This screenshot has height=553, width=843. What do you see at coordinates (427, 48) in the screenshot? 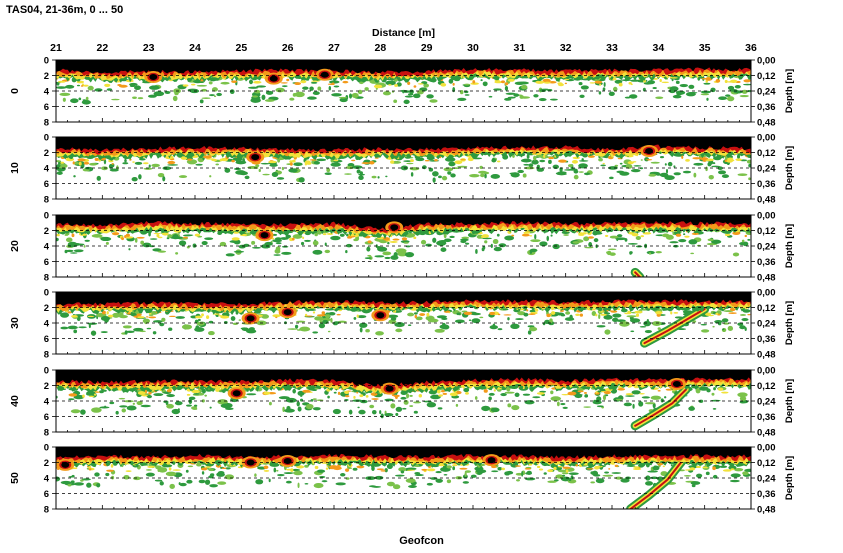
I see `x-tick-label: 29` at bounding box center [427, 48].